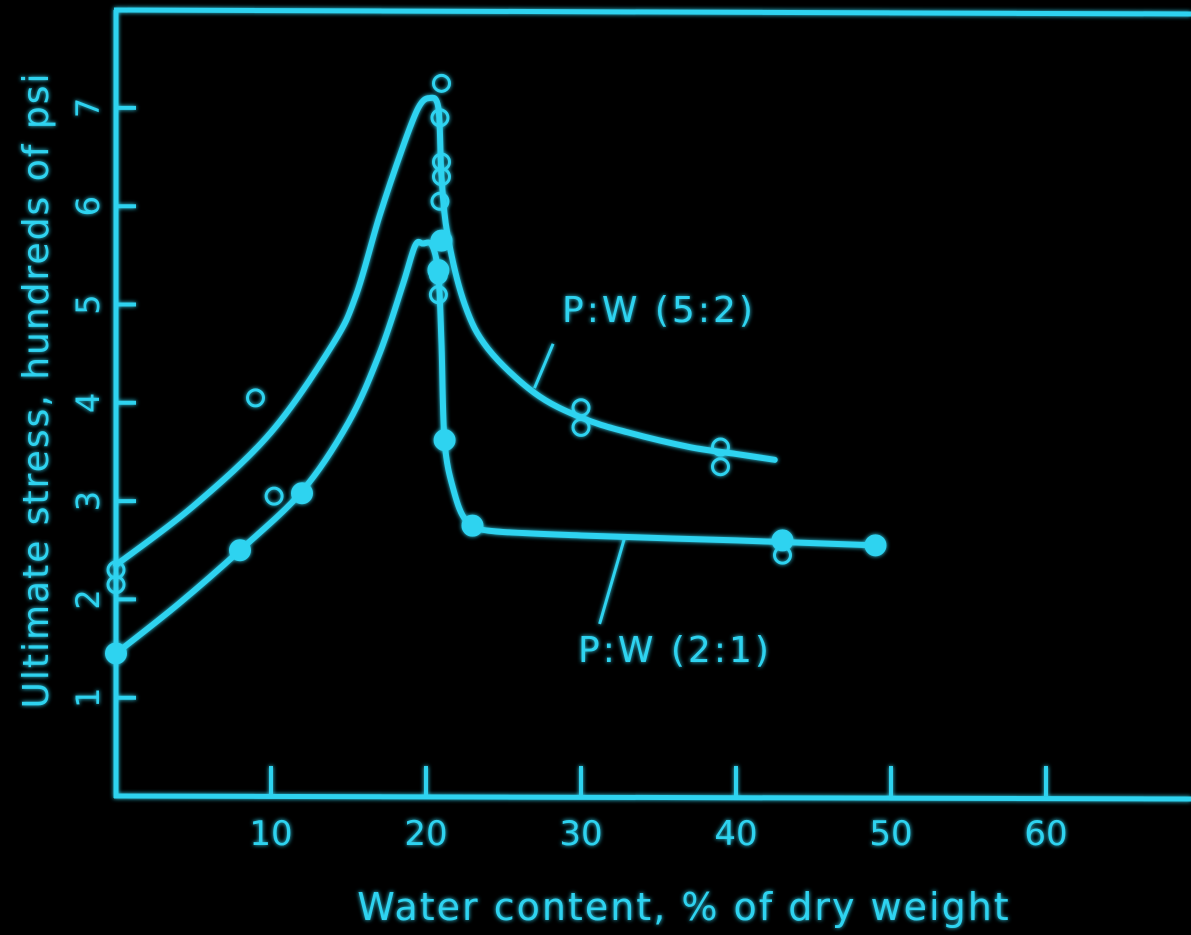 The width and height of the screenshot is (1191, 935). What do you see at coordinates (88, 403) in the screenshot?
I see `y-tick-label: 4` at bounding box center [88, 403].